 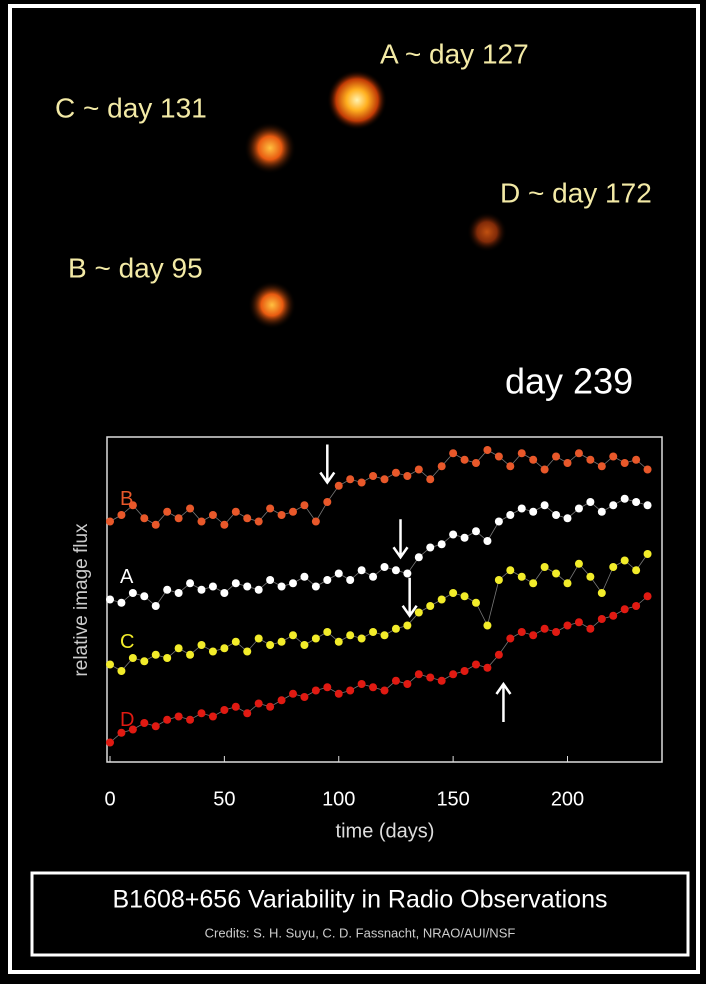 I want to click on series-label: D, so click(x=127, y=720).